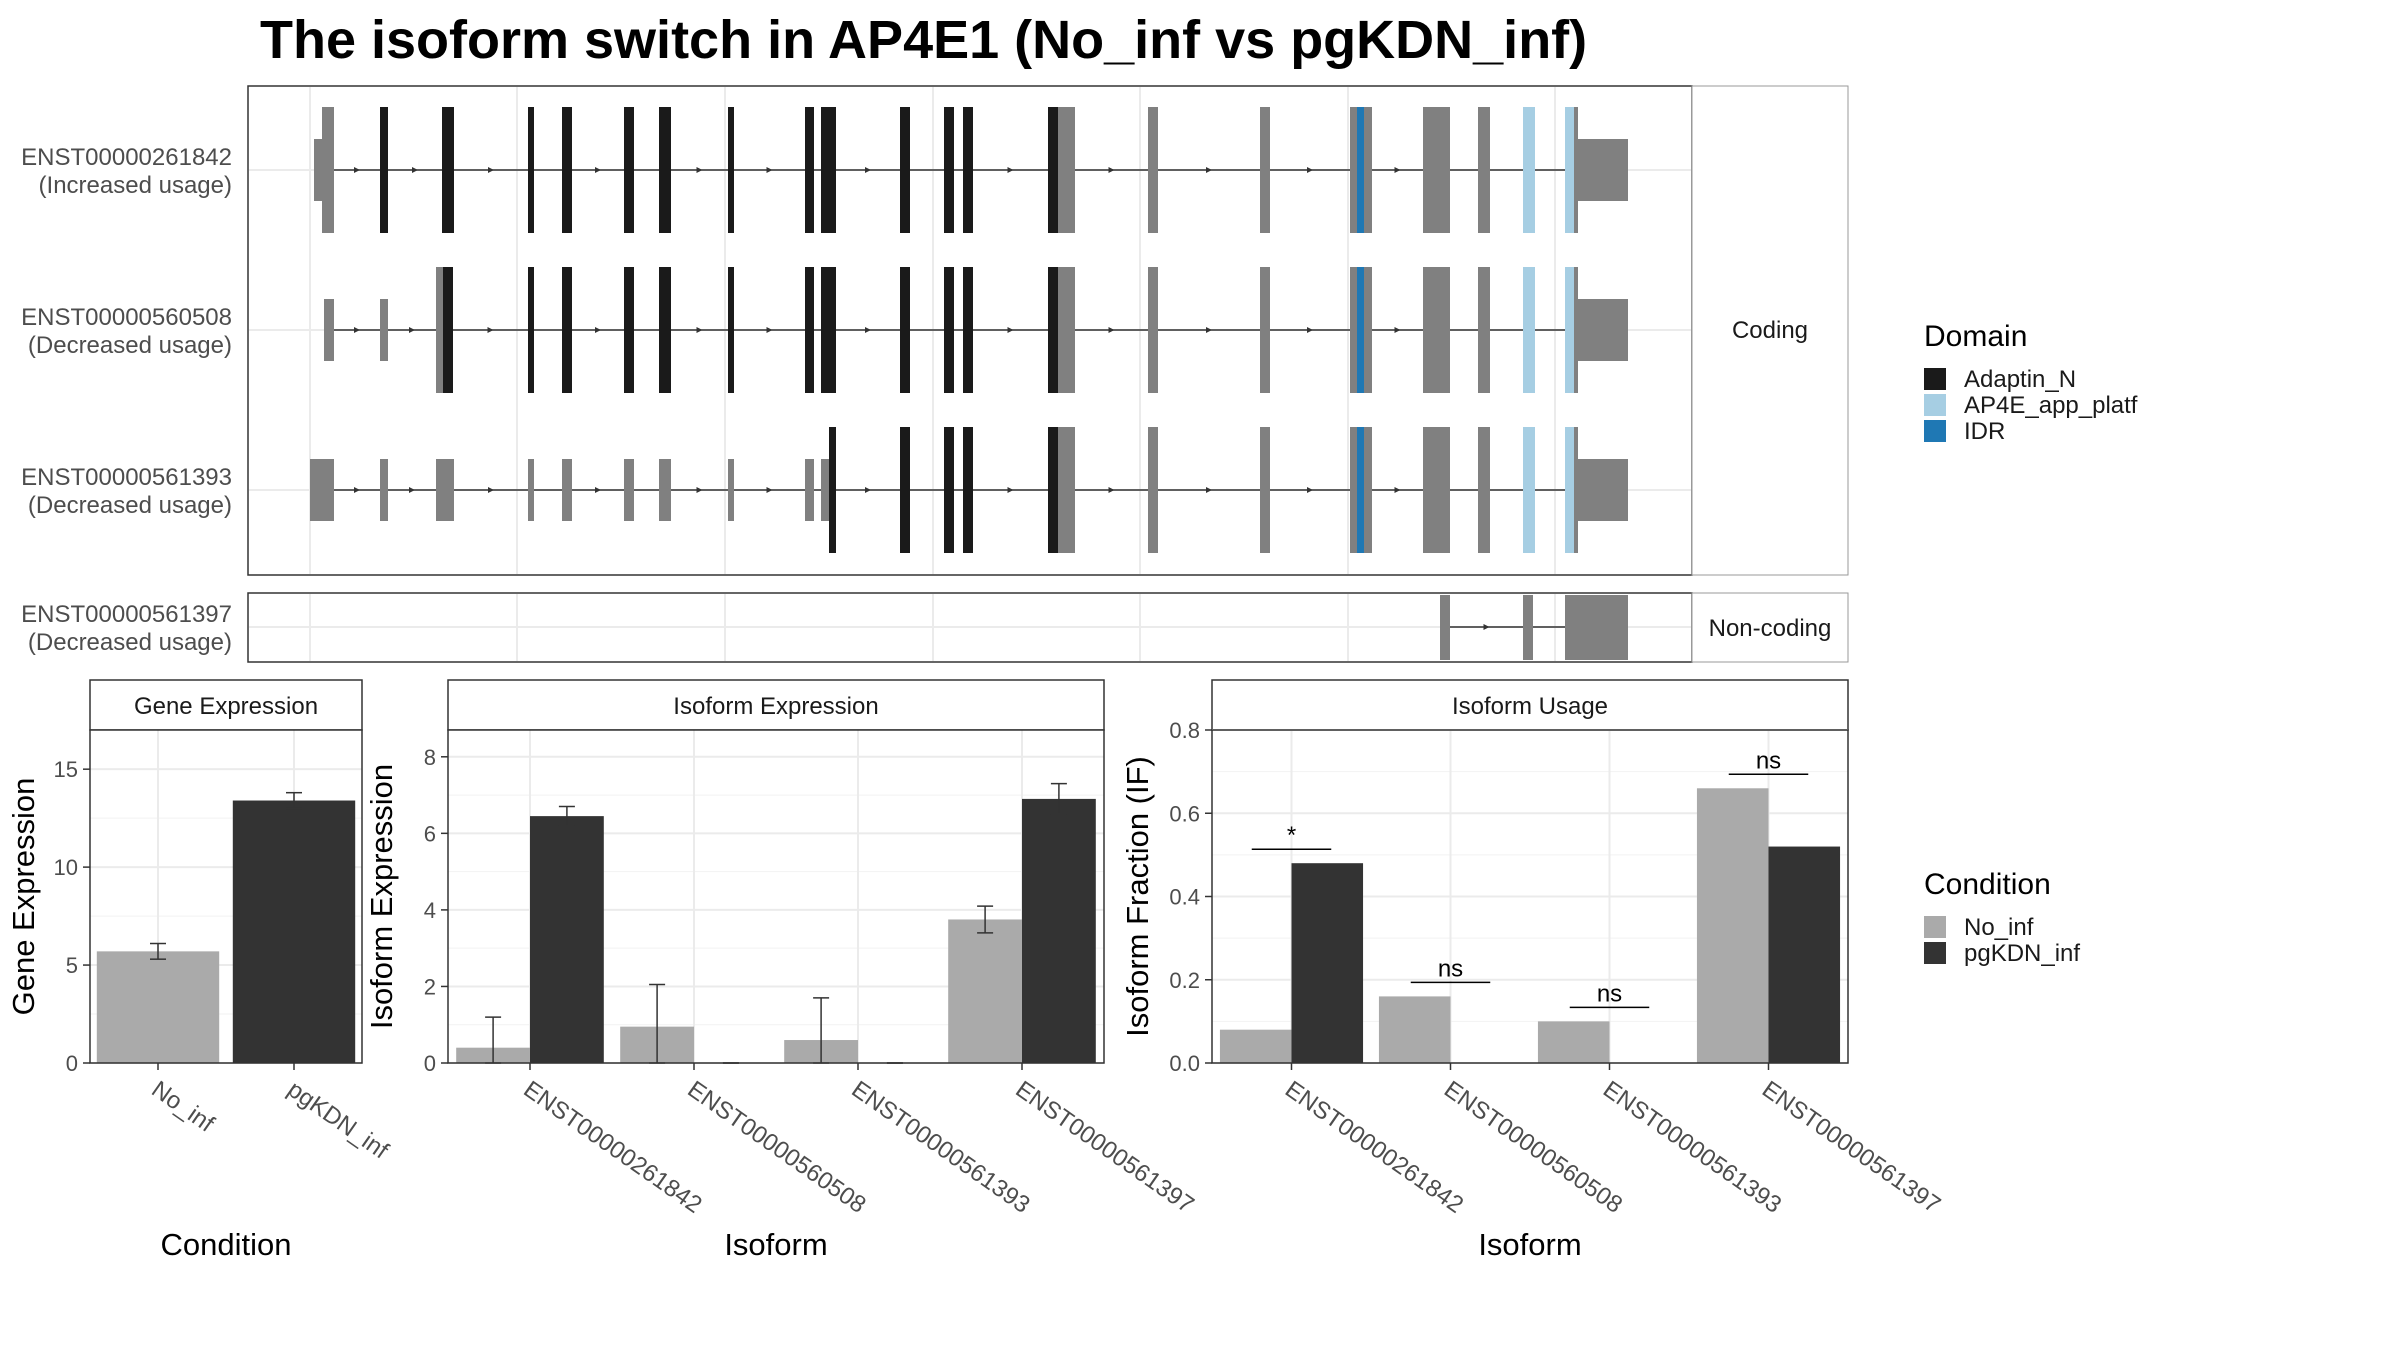 This screenshot has height=1350, width=2400. I want to click on legend-title: Condition, so click(1987, 884).